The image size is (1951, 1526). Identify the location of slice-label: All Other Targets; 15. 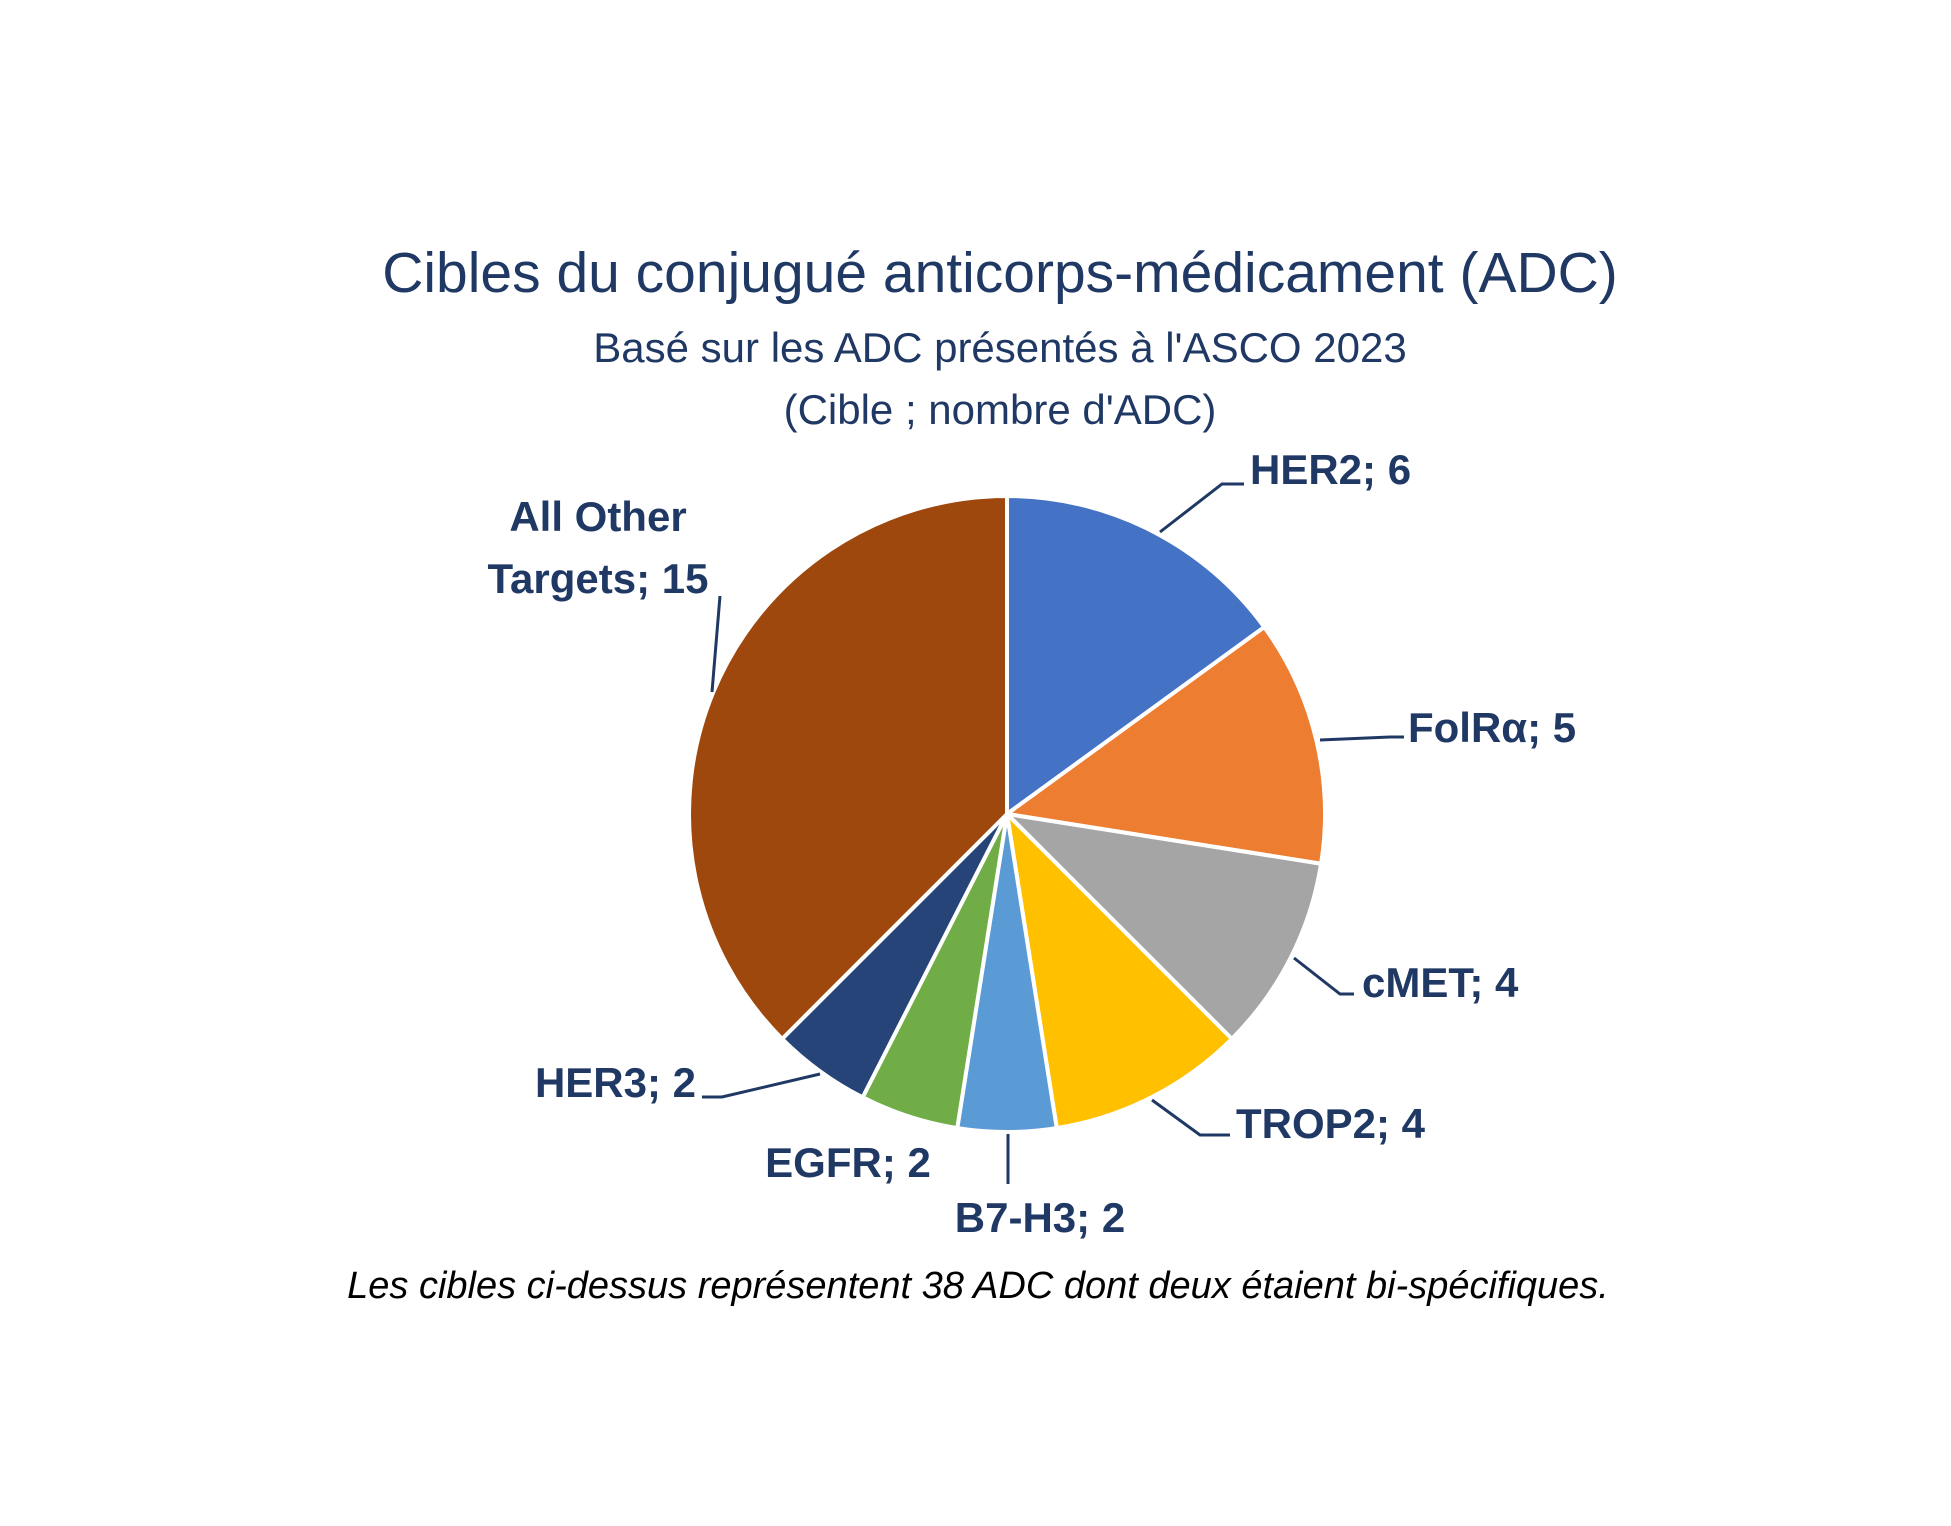
(598, 547).